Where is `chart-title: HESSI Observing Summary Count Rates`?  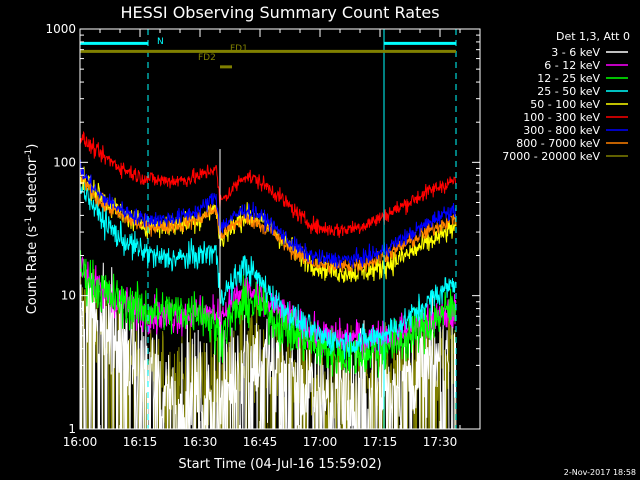
chart-title: HESSI Observing Summary Count Rates is located at coordinates (279, 12).